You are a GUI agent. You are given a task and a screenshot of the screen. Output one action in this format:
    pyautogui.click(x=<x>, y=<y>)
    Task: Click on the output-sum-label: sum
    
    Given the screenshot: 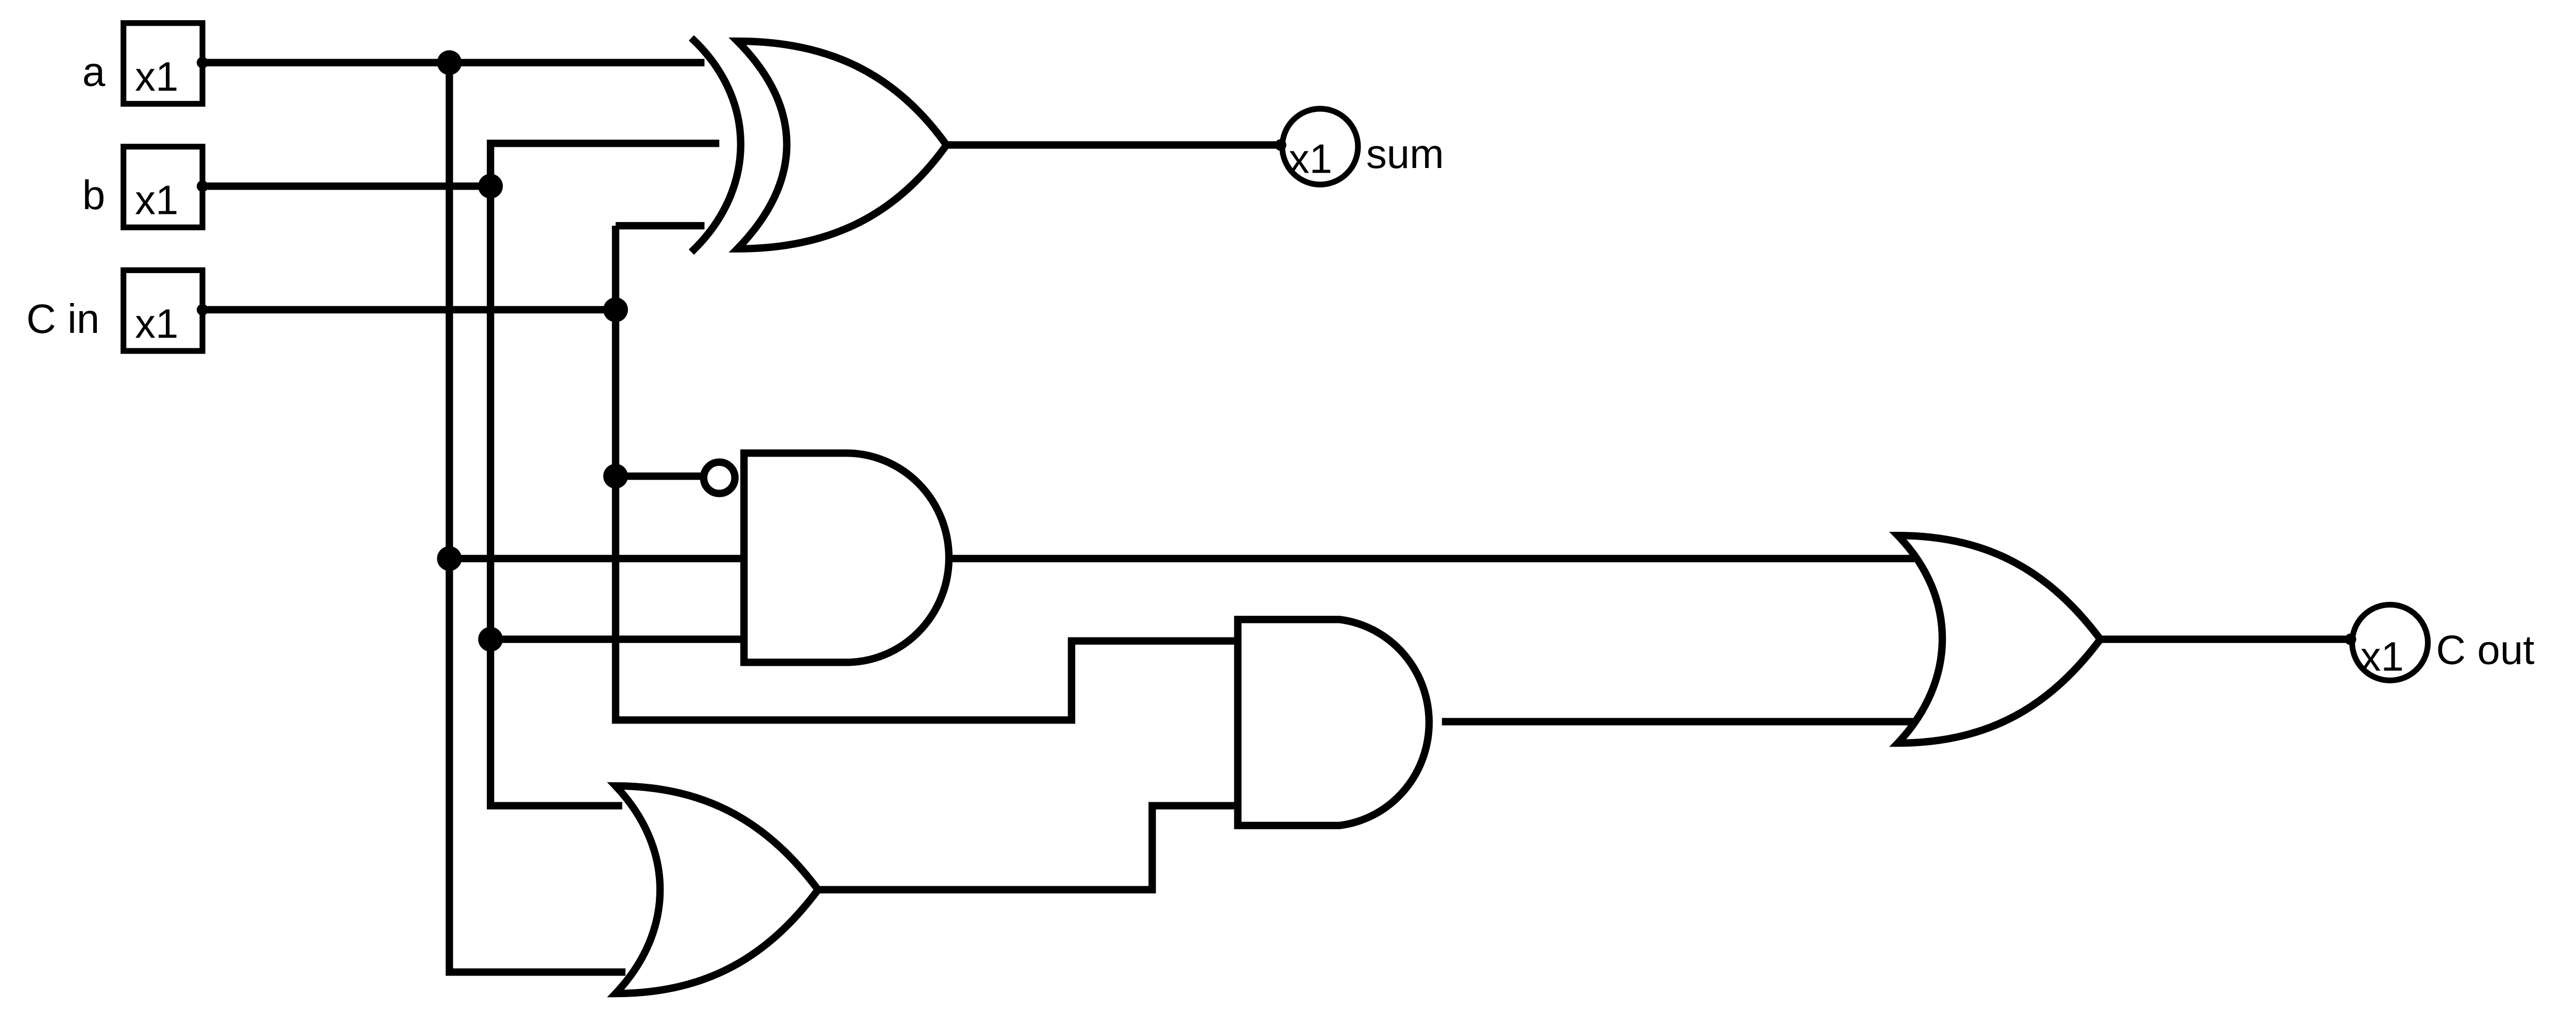 What is the action you would take?
    pyautogui.click(x=1405, y=154)
    